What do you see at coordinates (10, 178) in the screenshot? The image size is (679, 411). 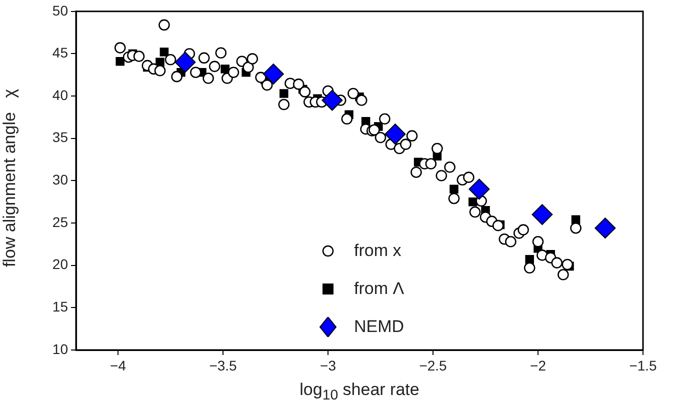 I see `y-axis-title: flow alignment angle χ` at bounding box center [10, 178].